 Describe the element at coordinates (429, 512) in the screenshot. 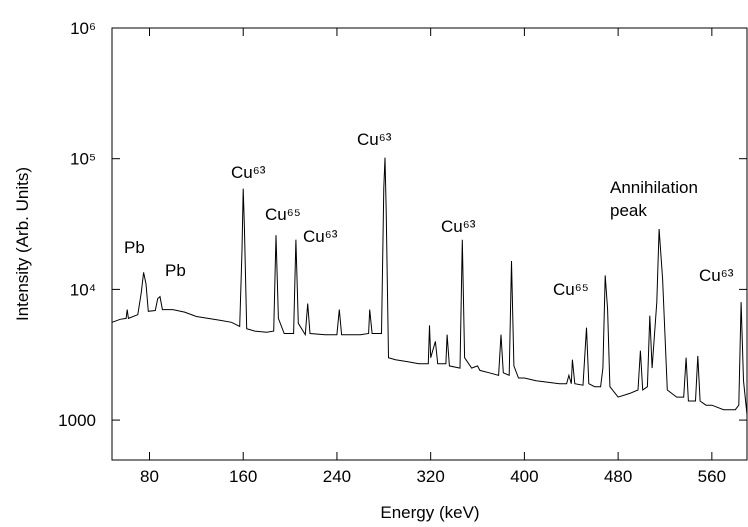

I see `x-axis-label: Energy (keV)` at that location.